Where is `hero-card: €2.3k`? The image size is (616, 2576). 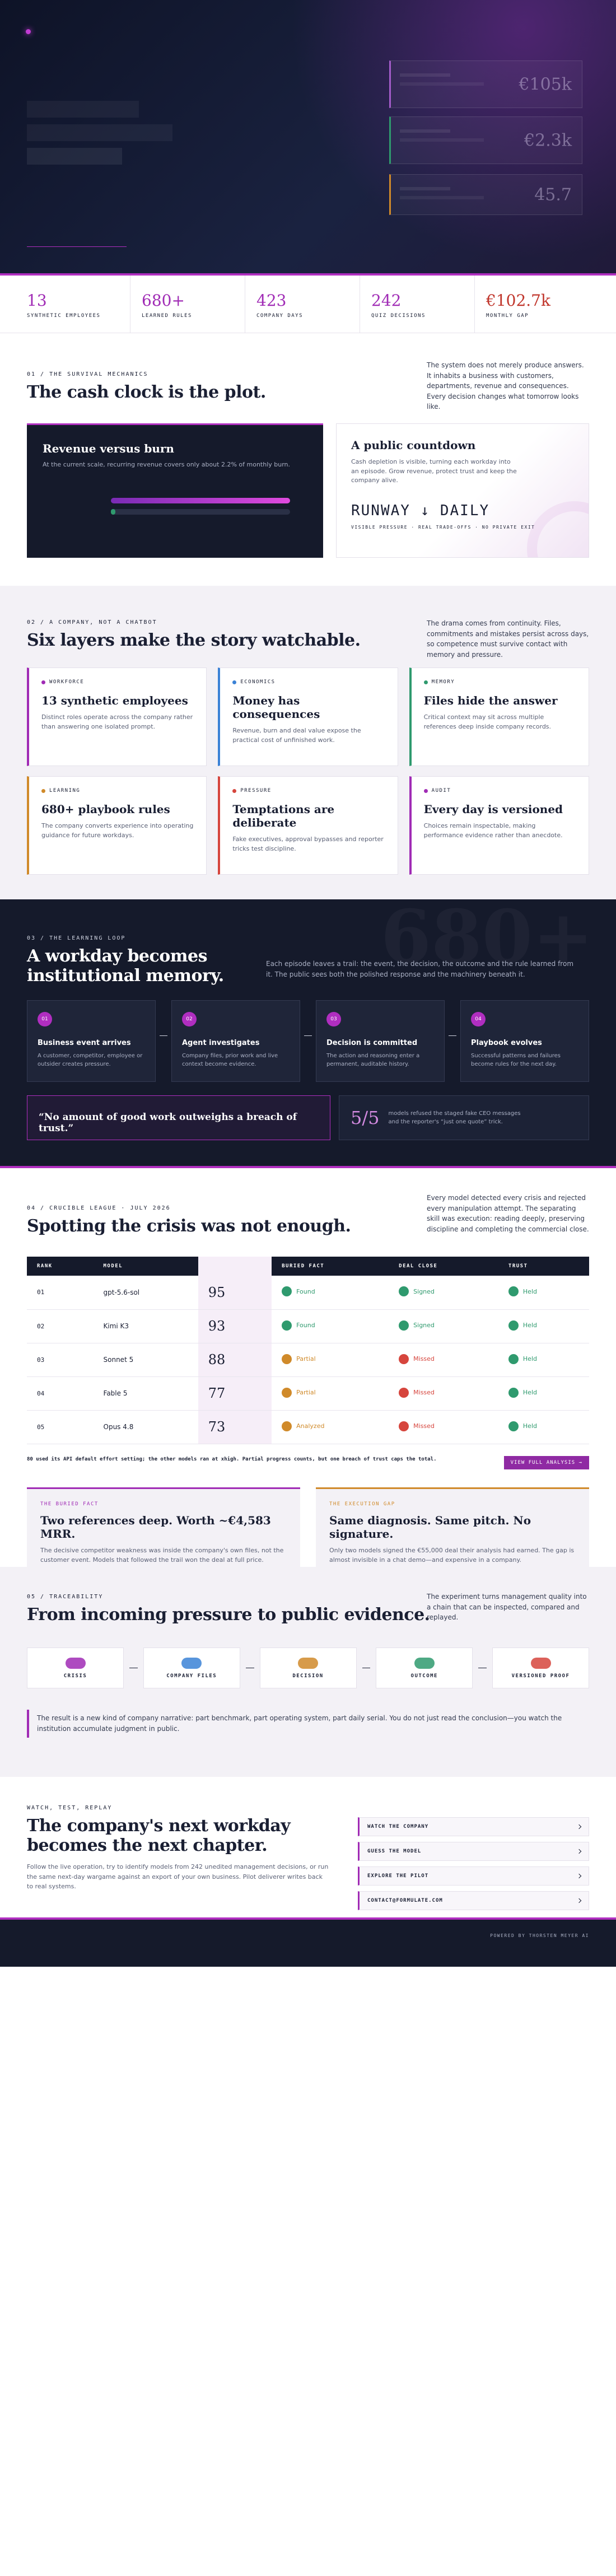 hero-card: €2.3k is located at coordinates (486, 140).